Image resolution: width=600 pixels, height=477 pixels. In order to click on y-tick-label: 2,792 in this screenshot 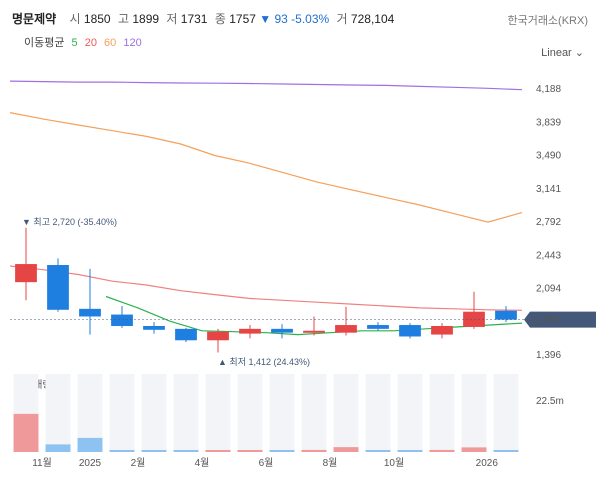, I will do `click(548, 222)`.